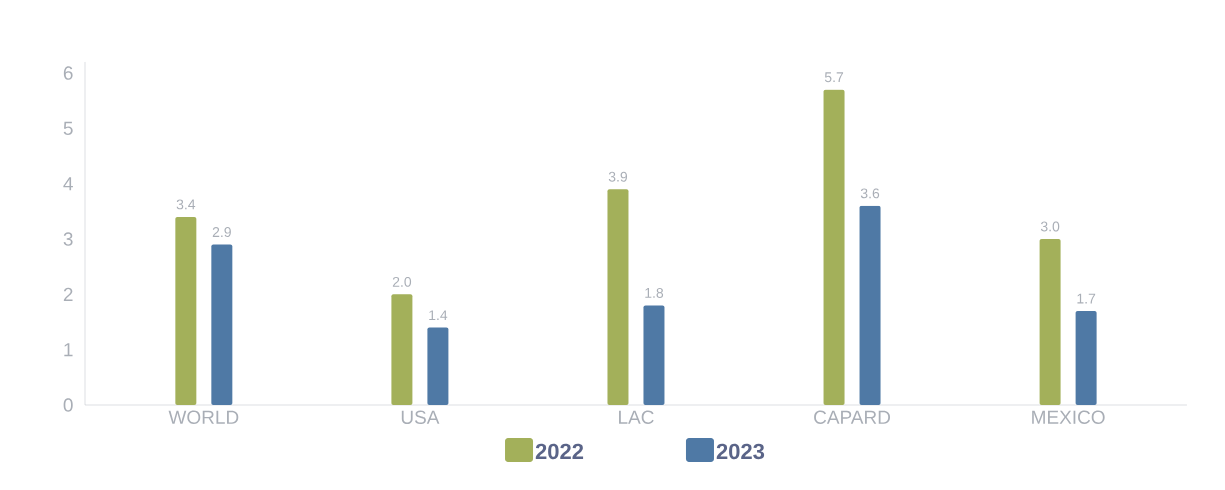  What do you see at coordinates (420, 417) in the screenshot?
I see `x-tick-label: USA` at bounding box center [420, 417].